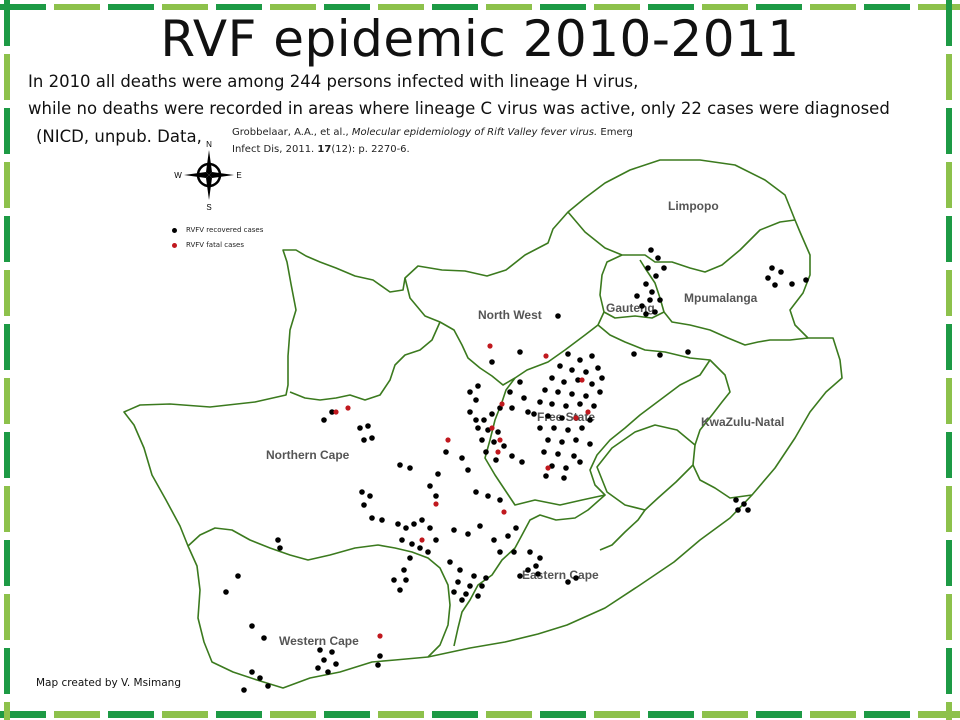 This screenshot has width=960, height=720. What do you see at coordinates (566, 417) in the screenshot?
I see `label-free-state: Free State` at bounding box center [566, 417].